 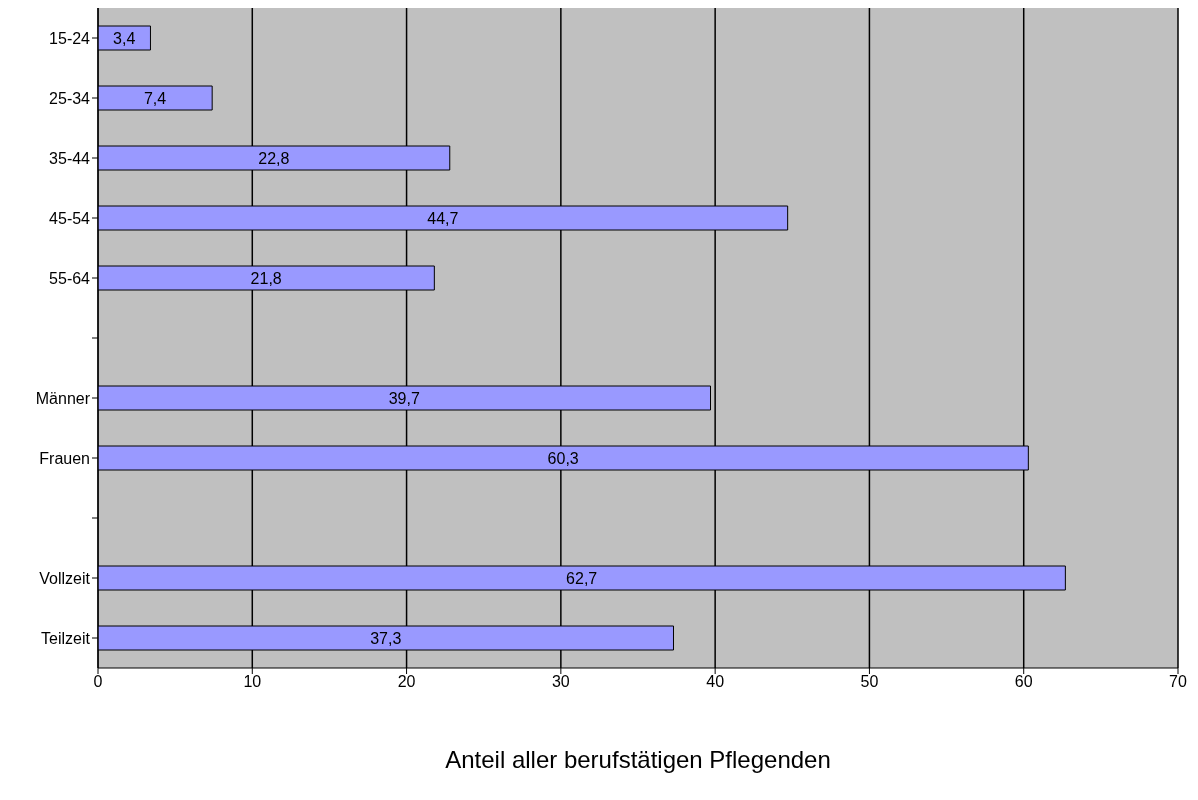 What do you see at coordinates (274, 158) in the screenshot?
I see `data-label: 22,8` at bounding box center [274, 158].